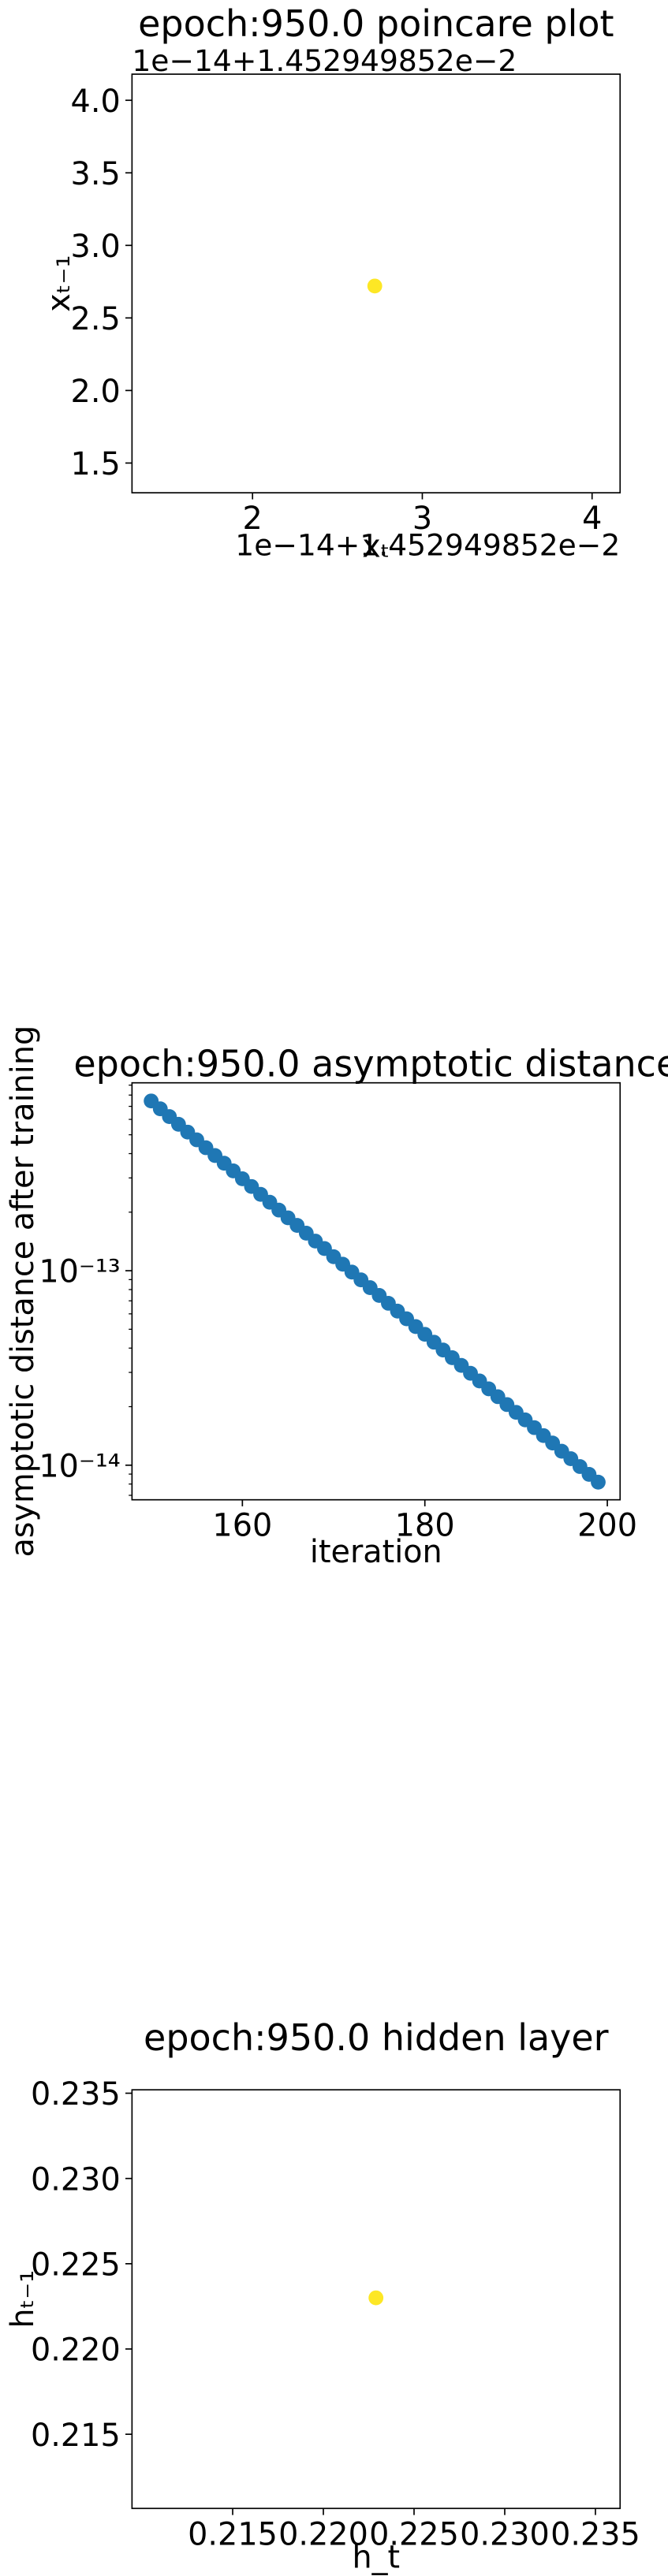 Image resolution: width=668 pixels, height=2576 pixels. Describe the element at coordinates (377, 2558) in the screenshot. I see `x-axis-label: h_t` at that location.